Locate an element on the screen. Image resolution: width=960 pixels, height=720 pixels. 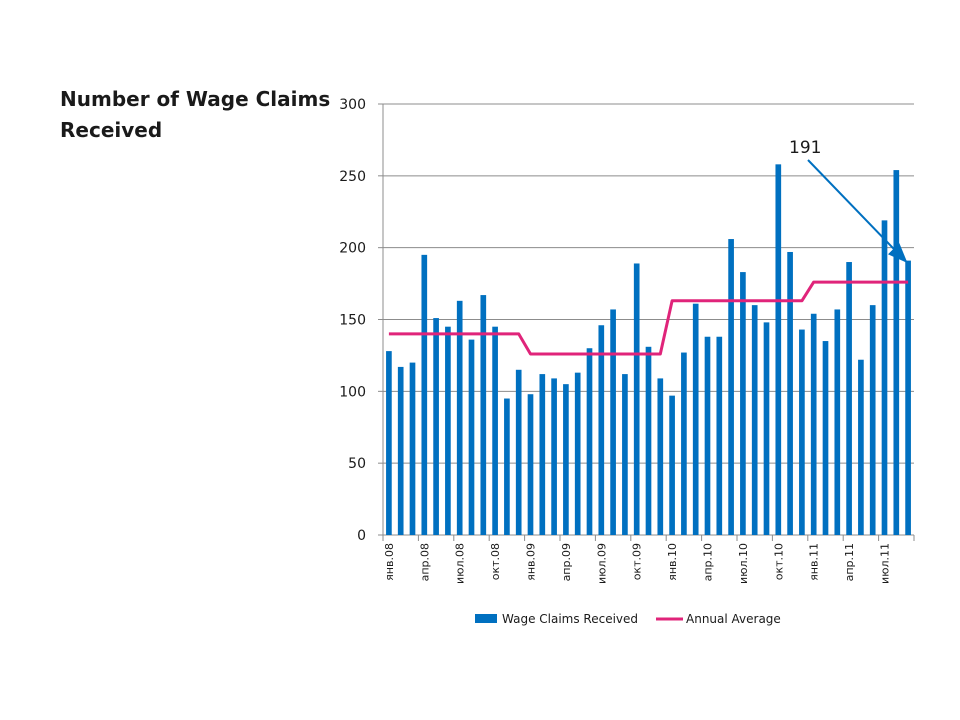
x-tick-label: янв.10 is located at coordinates (672, 562).